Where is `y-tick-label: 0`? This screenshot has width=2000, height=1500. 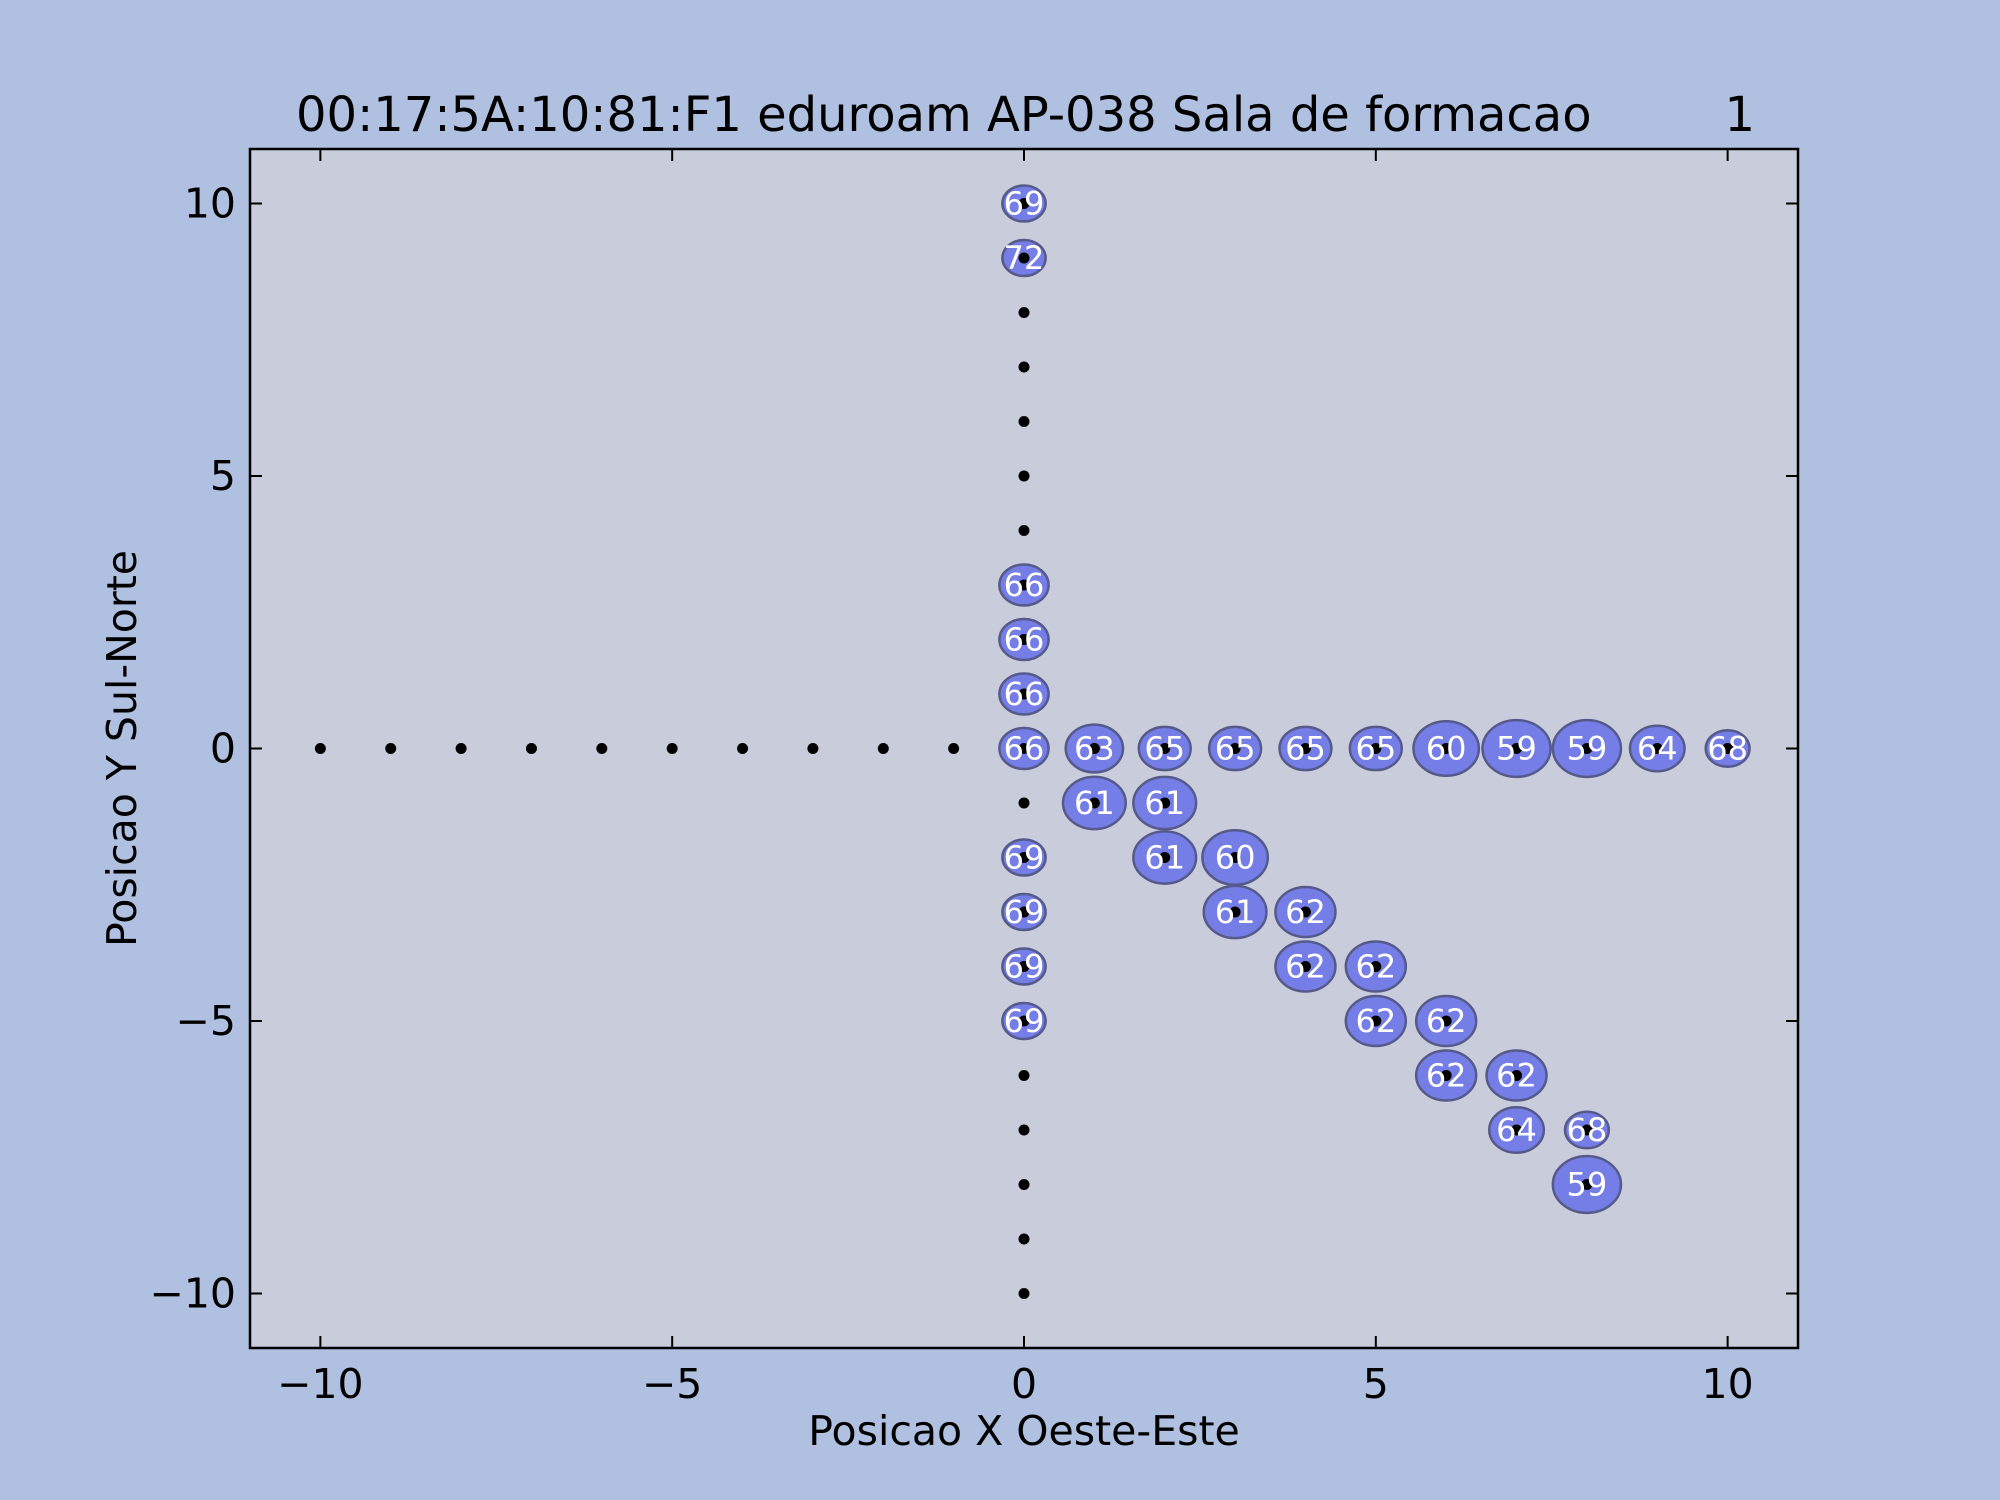
y-tick-label: 0 is located at coordinates (223, 749).